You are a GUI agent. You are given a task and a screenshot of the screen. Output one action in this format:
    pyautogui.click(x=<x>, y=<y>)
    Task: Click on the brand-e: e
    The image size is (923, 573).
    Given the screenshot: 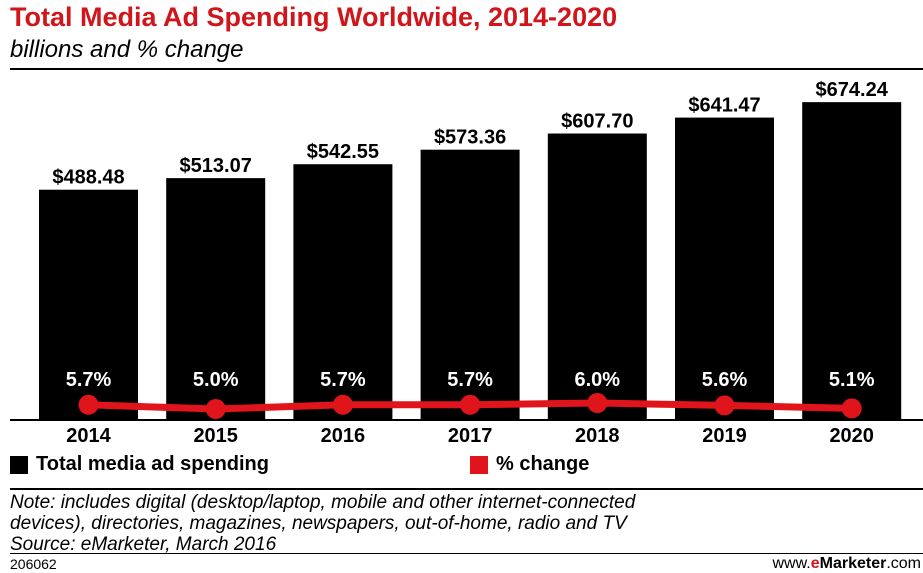 What is the action you would take?
    pyautogui.click(x=815, y=563)
    